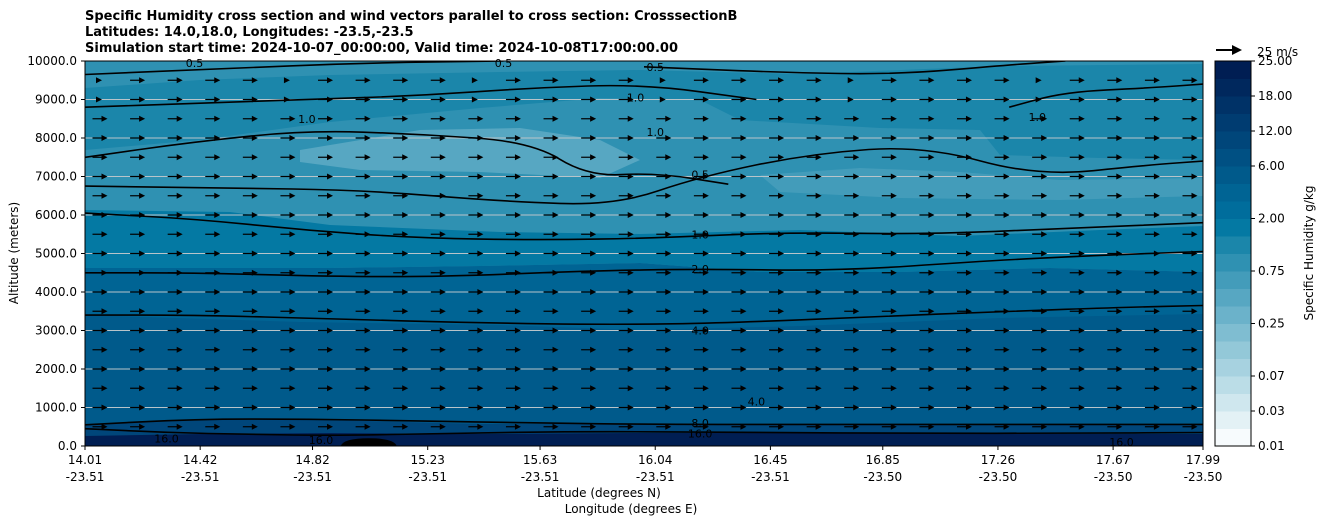  Describe the element at coordinates (599, 493) in the screenshot. I see `x-axis-label-latitude: Latitude (degrees N)` at that location.